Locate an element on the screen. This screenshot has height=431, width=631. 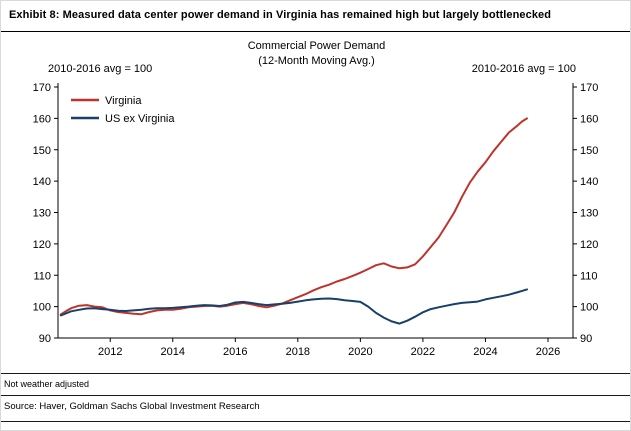
y-tick-label-right: 170 is located at coordinates (589, 88).